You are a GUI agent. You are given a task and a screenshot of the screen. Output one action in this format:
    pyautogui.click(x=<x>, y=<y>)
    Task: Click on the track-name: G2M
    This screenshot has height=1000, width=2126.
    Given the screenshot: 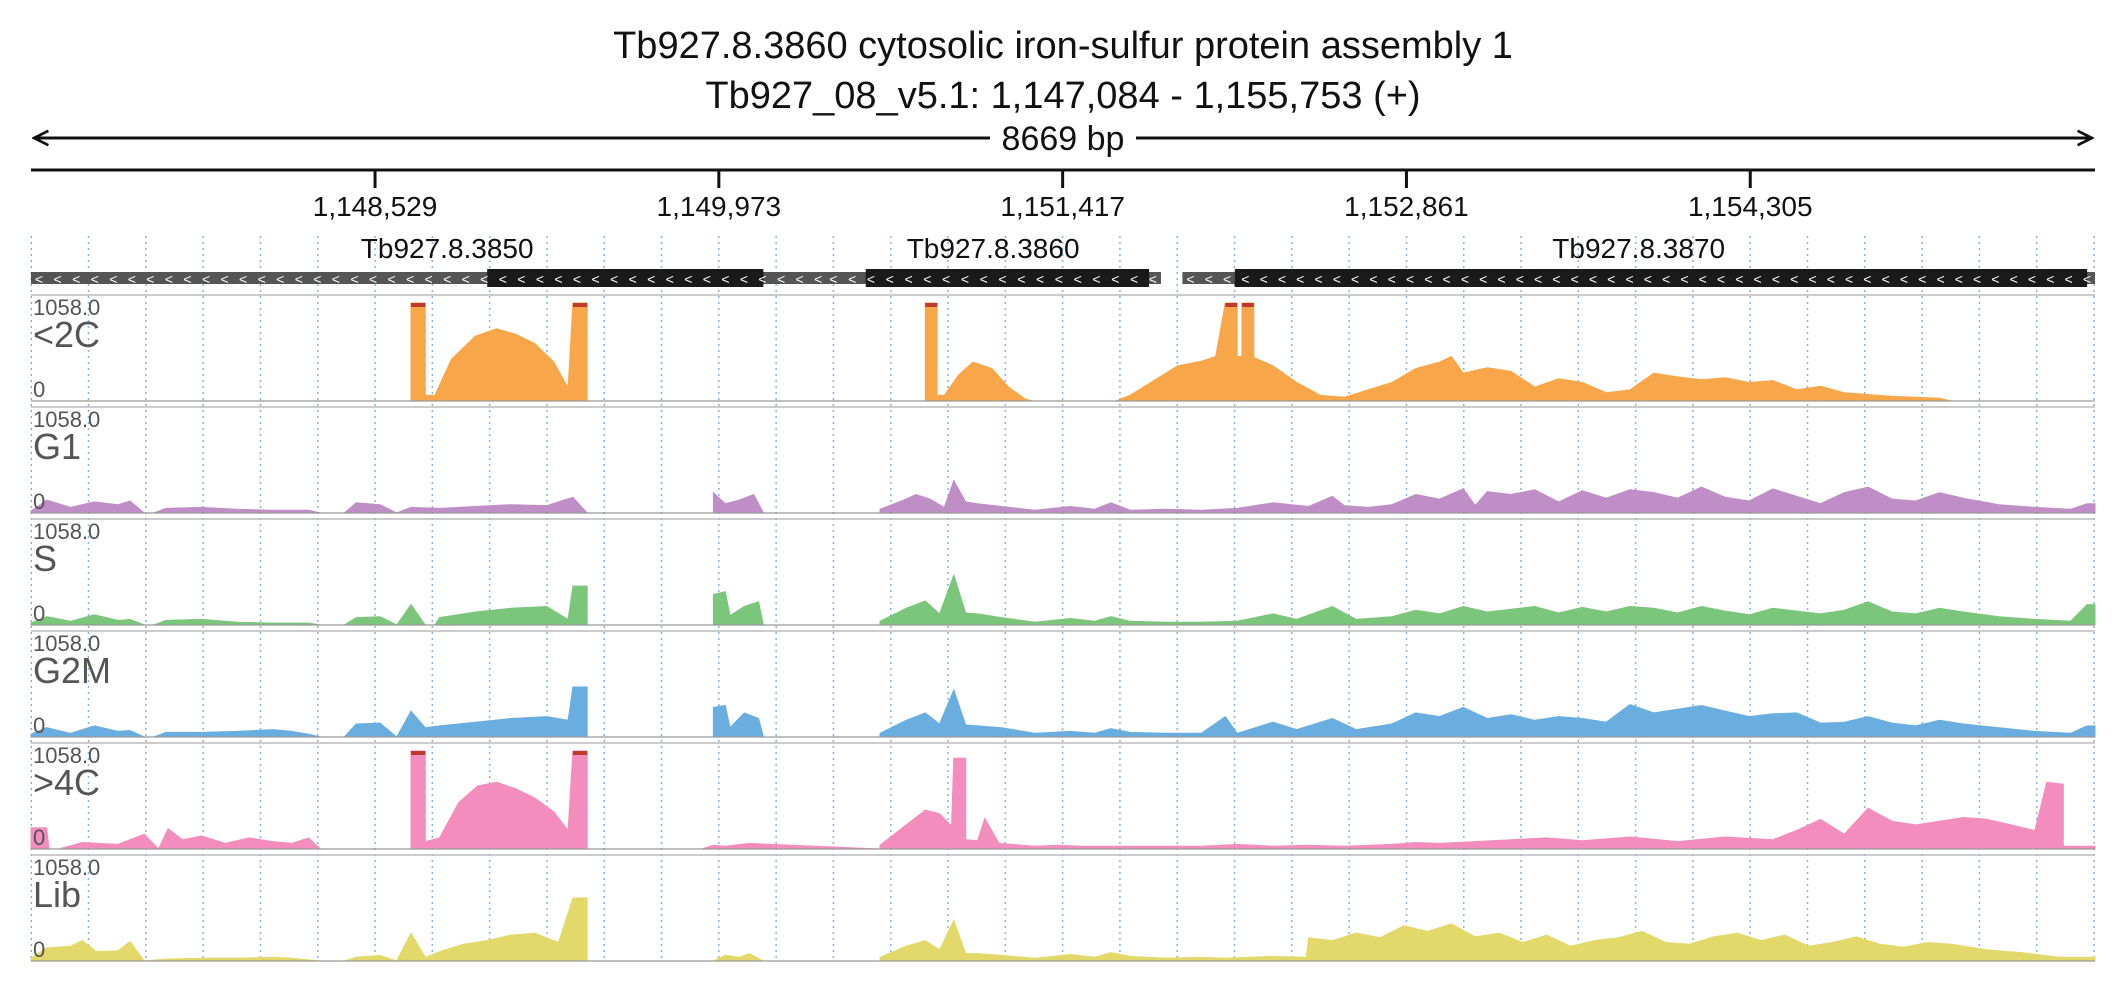 What is the action you would take?
    pyautogui.click(x=72, y=670)
    